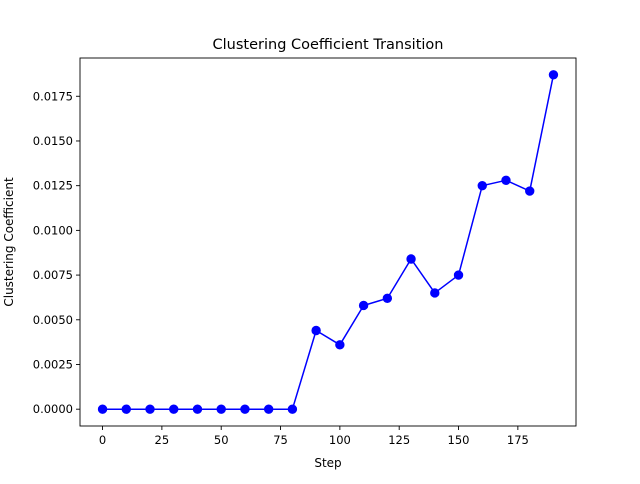  I want to click on y-tick-label: 0.0150, so click(53, 141).